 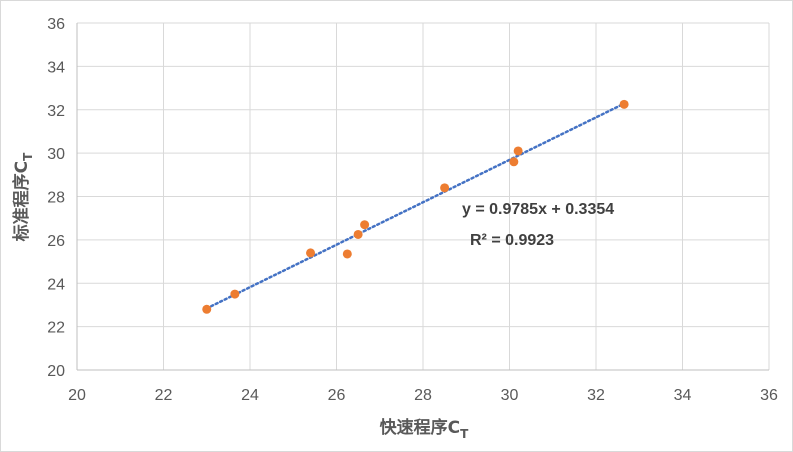 I want to click on y-tick-label: 36, so click(x=56, y=24).